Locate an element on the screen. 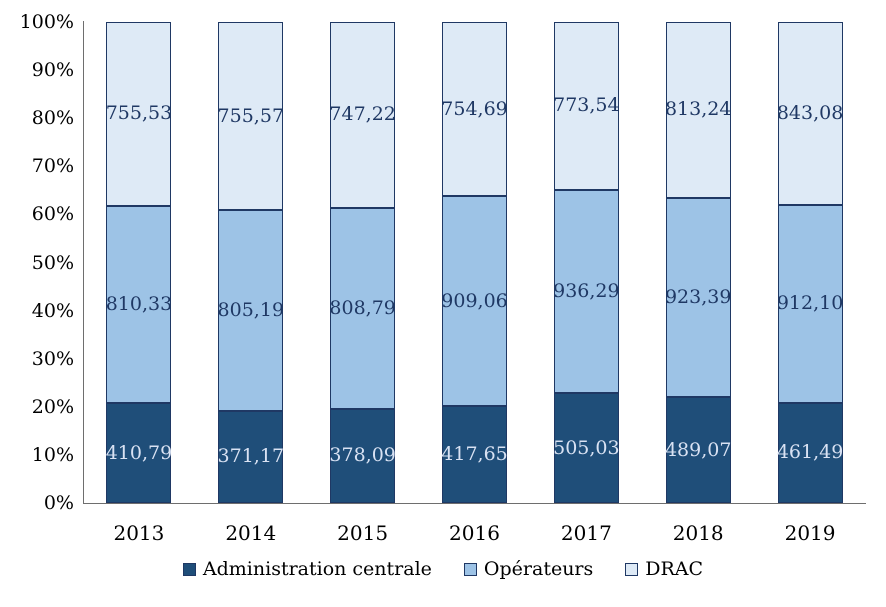  bar-segment: 461,49 is located at coordinates (810, 452).